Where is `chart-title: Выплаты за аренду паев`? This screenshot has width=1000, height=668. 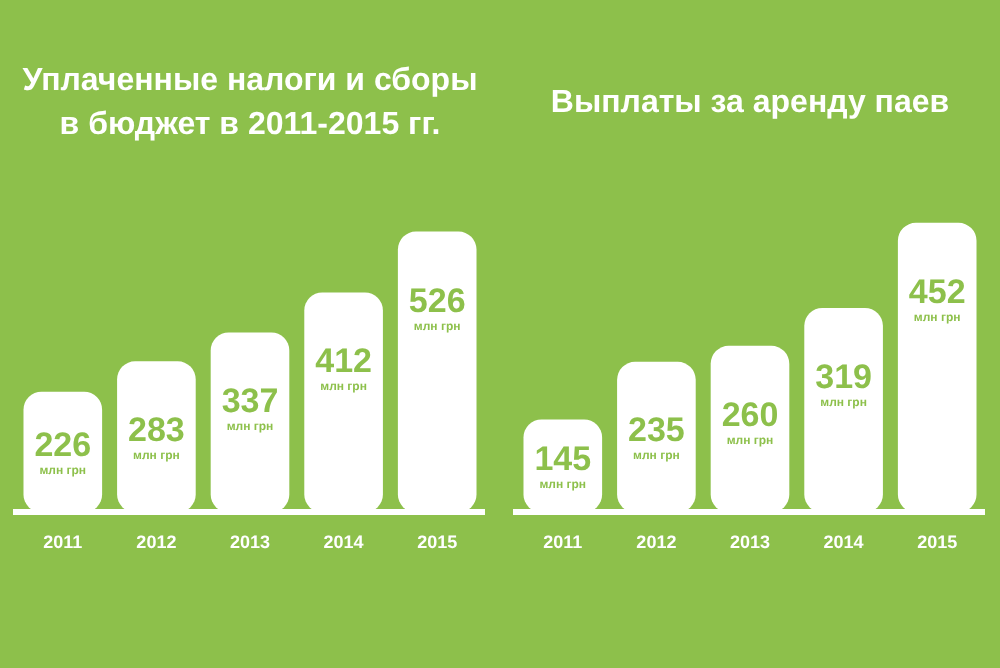 chart-title: Выплаты за аренду паев is located at coordinates (750, 104).